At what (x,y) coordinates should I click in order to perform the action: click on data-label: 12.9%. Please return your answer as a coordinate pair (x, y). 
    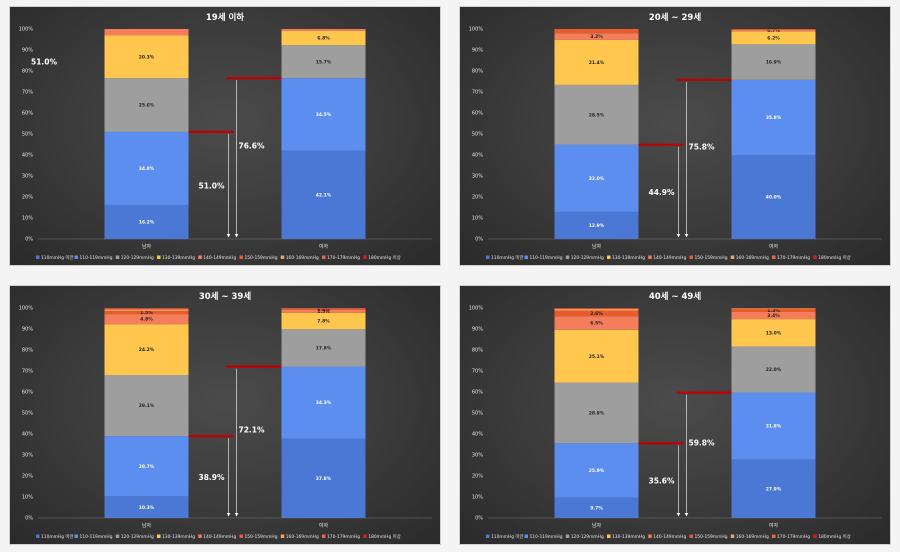
    Looking at the image, I should click on (597, 226).